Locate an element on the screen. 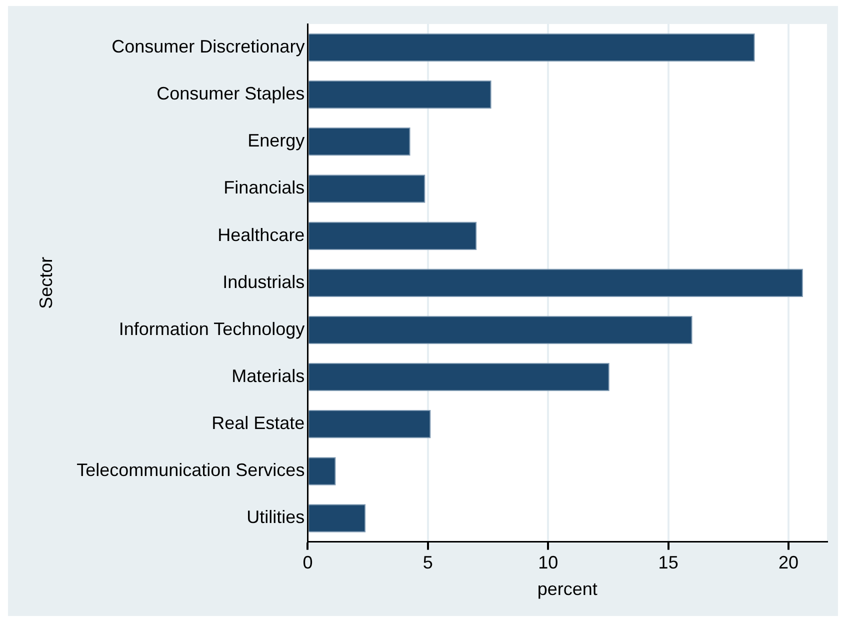  y-tick-label: Materials is located at coordinates (268, 376).